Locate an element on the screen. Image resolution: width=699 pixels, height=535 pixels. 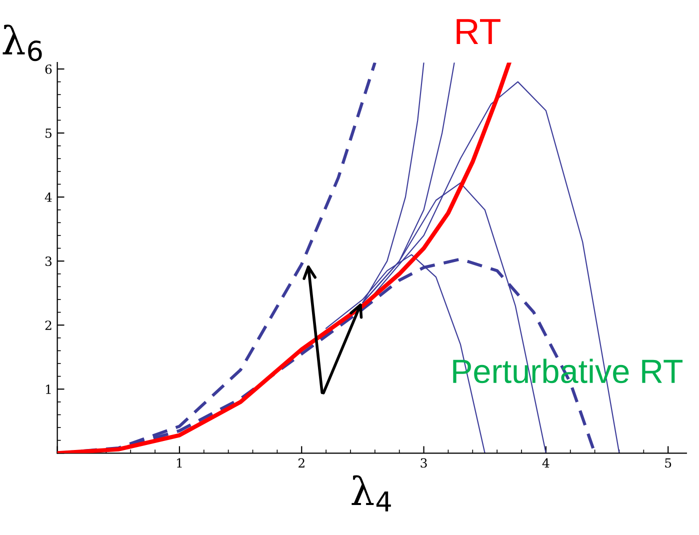
x-axis-title: λ$_{4}$ is located at coordinates (371, 493).